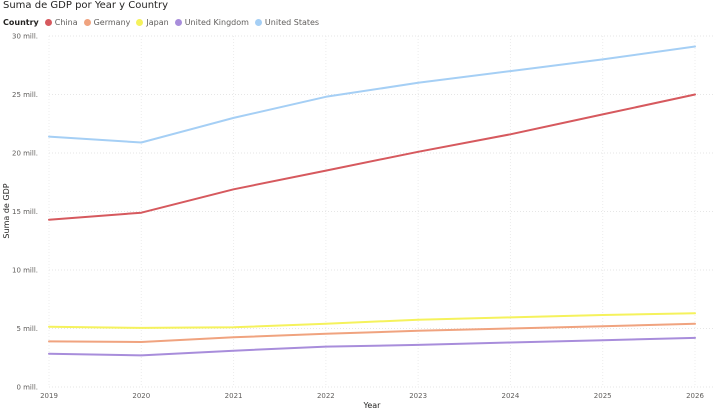 The height and width of the screenshot is (416, 721). I want to click on y-tick-label: 15 mill., so click(25, 212).